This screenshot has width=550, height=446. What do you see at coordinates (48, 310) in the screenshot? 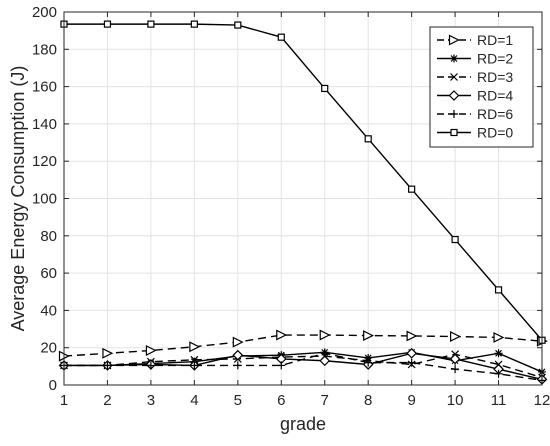
I see `y-tick-label: 40` at bounding box center [48, 310].